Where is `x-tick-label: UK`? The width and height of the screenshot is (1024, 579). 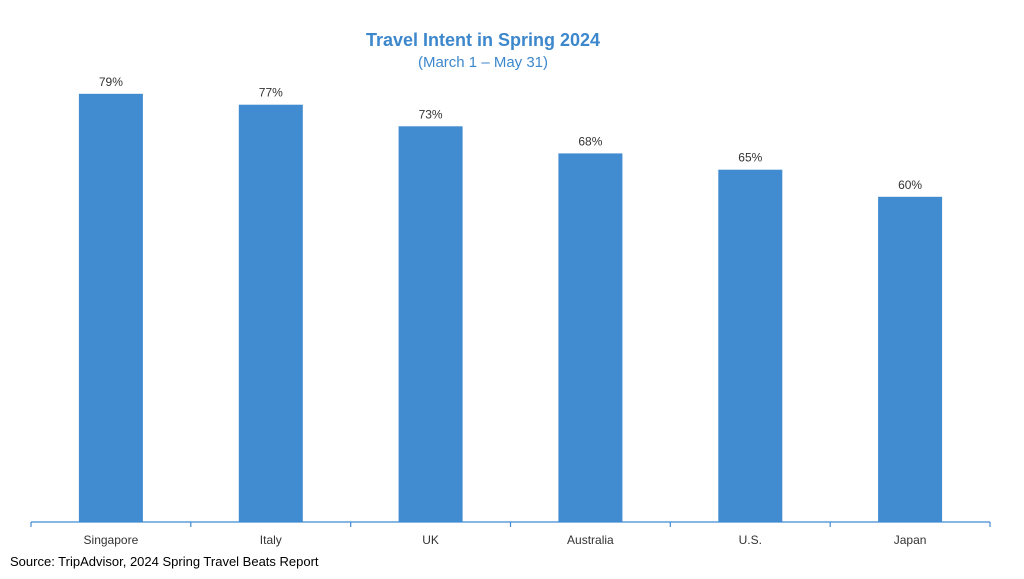
x-tick-label: UK is located at coordinates (430, 540).